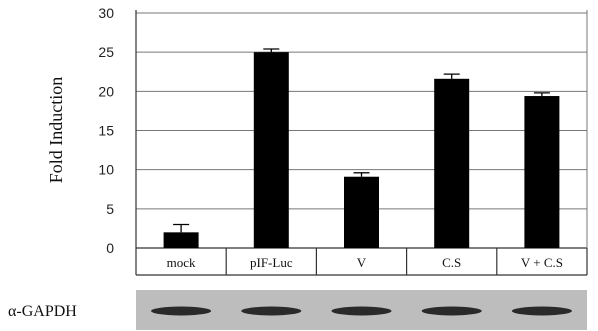 Image resolution: width=598 pixels, height=331 pixels. I want to click on y-tick-labels: 0 5 10 15 20 25 30, so click(106, 130).